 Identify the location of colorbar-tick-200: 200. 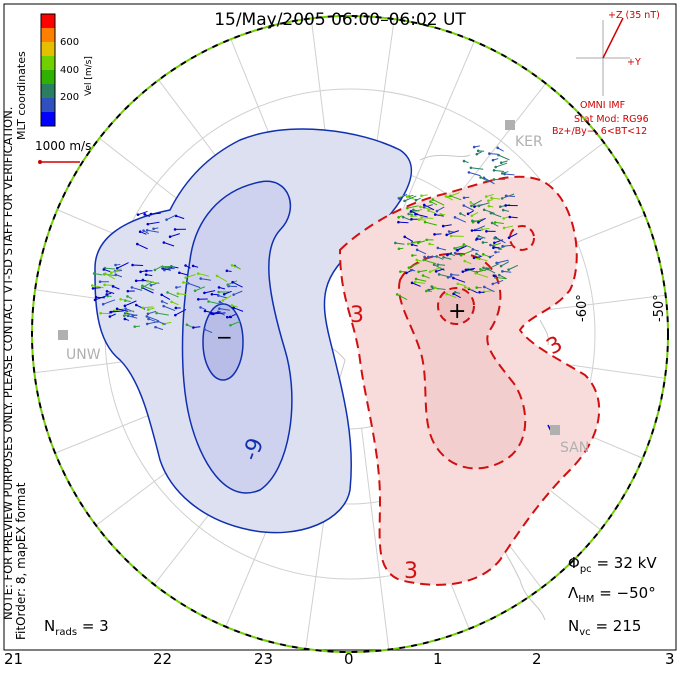
(70, 97).